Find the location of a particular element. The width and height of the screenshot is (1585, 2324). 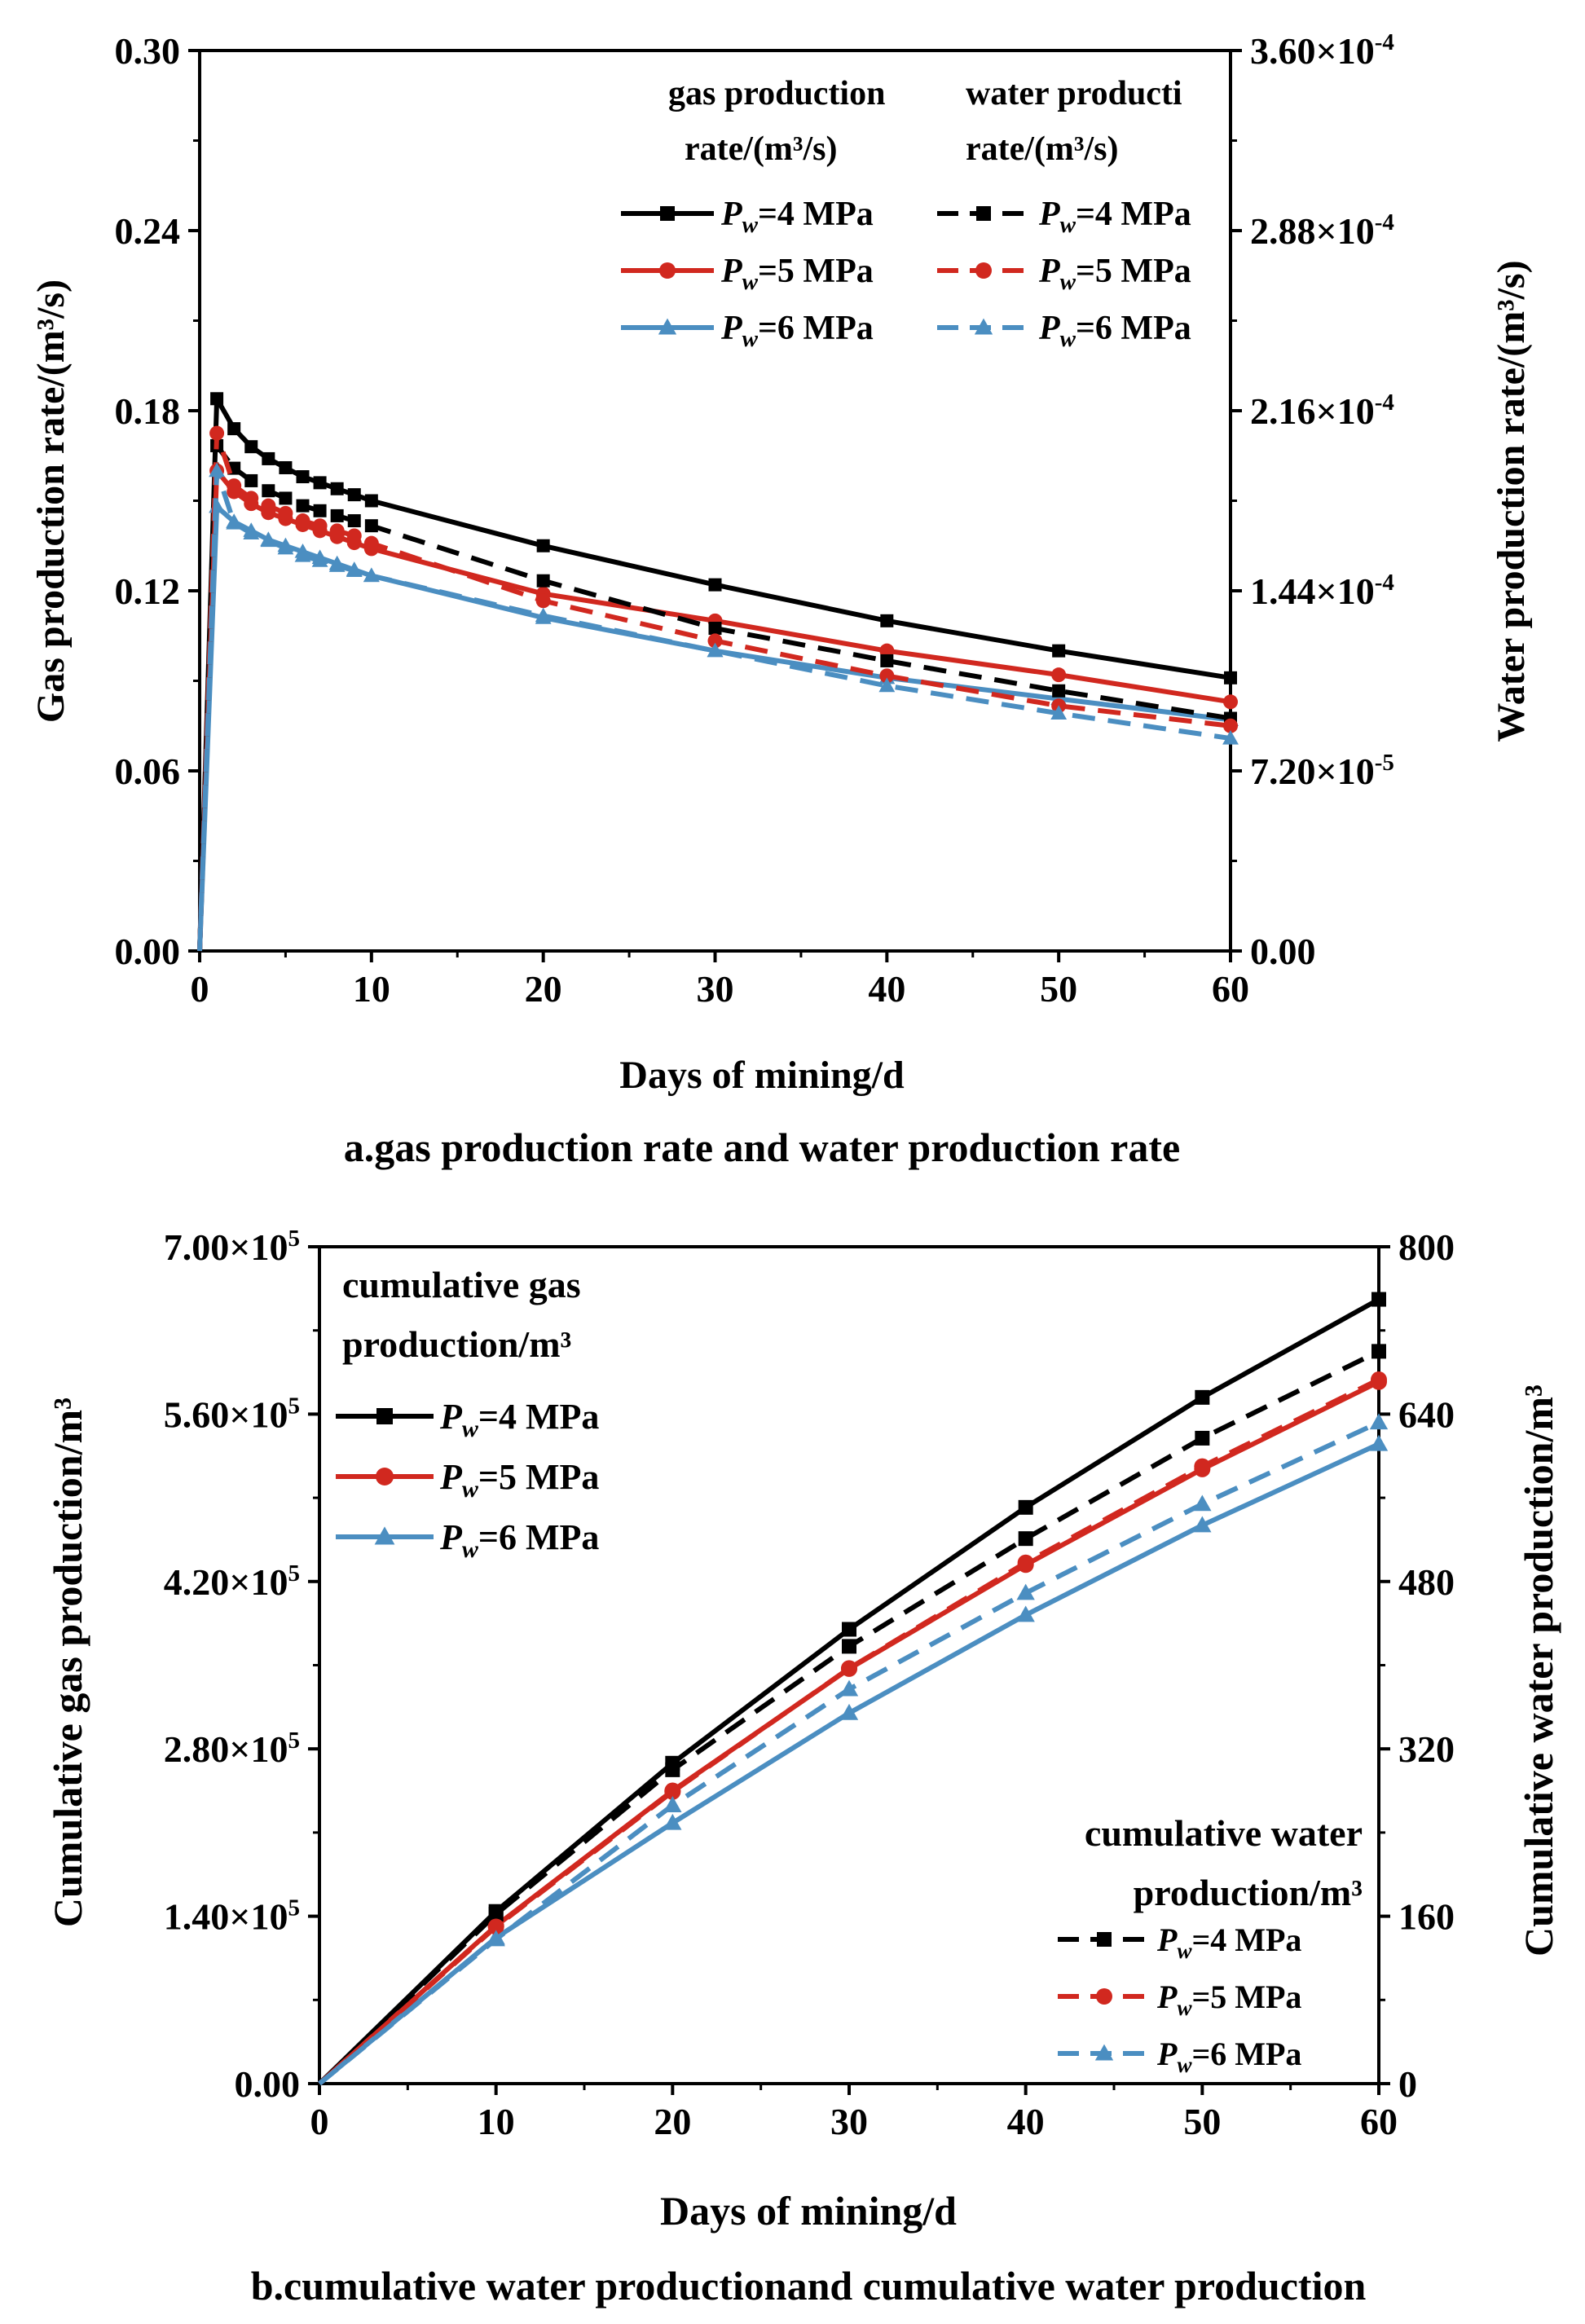

legend-cum-gas-entry-3-marker is located at coordinates (384, 1536).